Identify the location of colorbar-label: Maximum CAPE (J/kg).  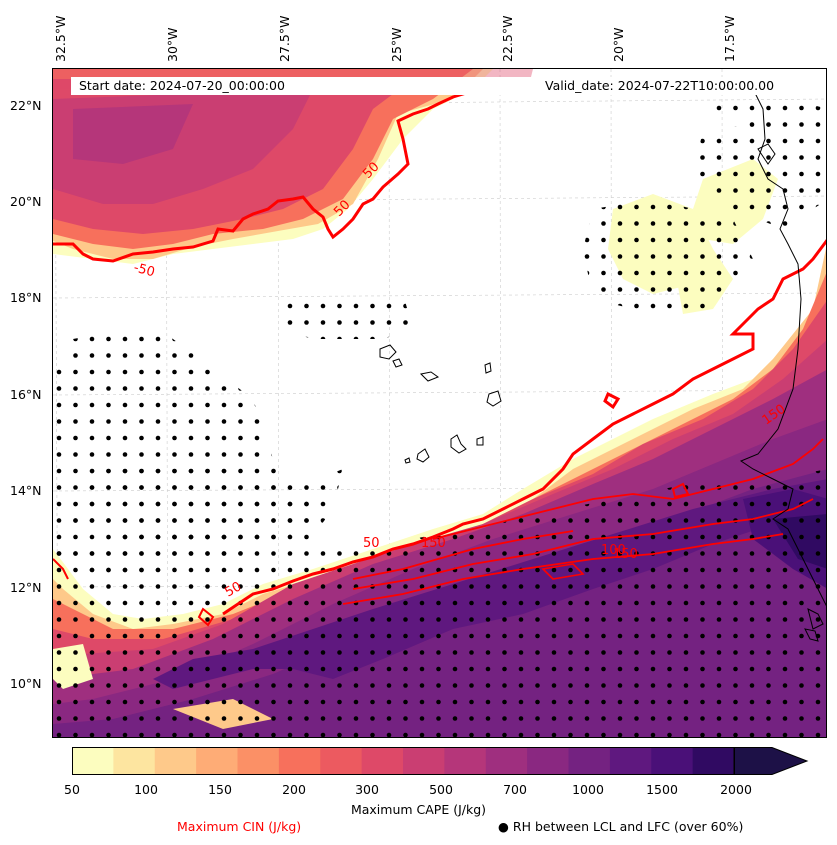
(418, 809).